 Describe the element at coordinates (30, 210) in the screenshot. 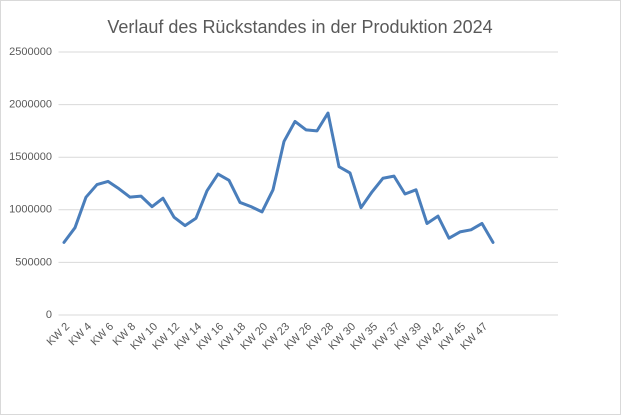

I see `y-tick-label: 1000000` at that location.